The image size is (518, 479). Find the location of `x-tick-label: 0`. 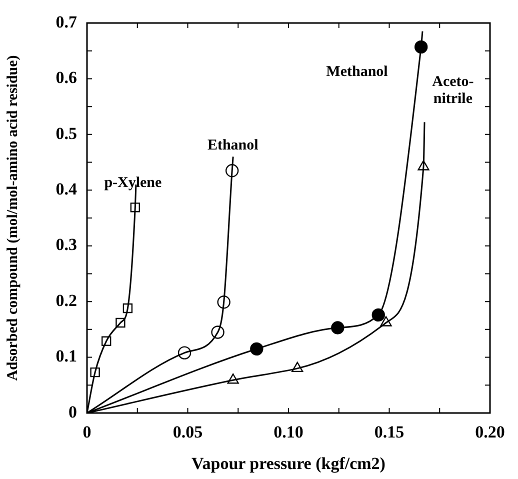

x-tick-label: 0 is located at coordinates (87, 432).